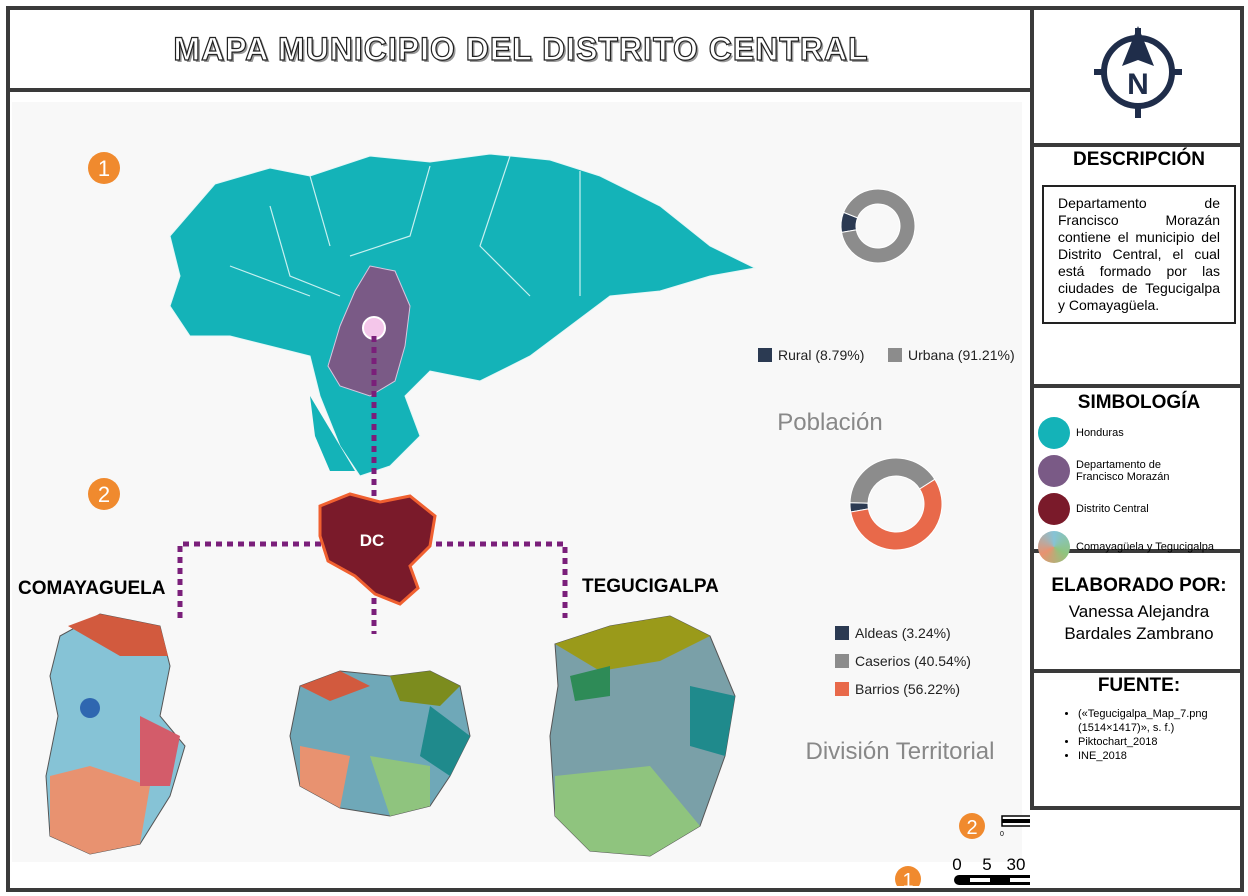  What do you see at coordinates (642, 736) in the screenshot?
I see `tegucigalpa-map` at bounding box center [642, 736].